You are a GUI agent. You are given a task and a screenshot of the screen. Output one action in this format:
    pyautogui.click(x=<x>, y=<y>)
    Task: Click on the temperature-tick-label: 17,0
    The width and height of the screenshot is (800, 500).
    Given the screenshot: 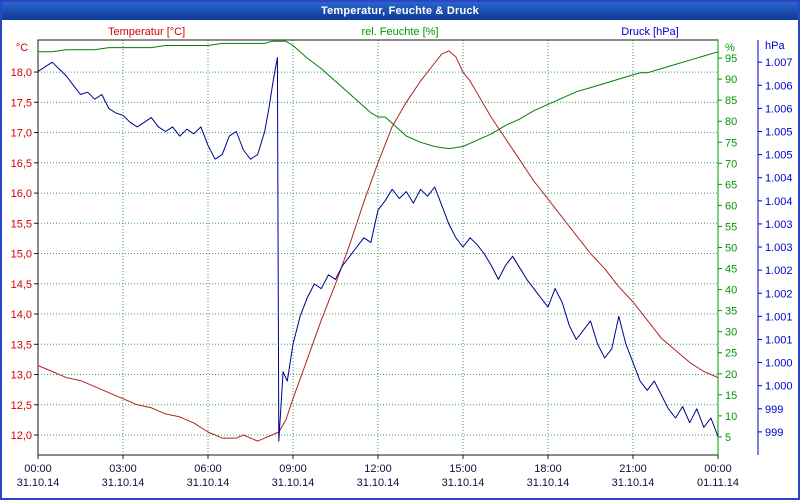 What is the action you would take?
    pyautogui.click(x=21, y=134)
    